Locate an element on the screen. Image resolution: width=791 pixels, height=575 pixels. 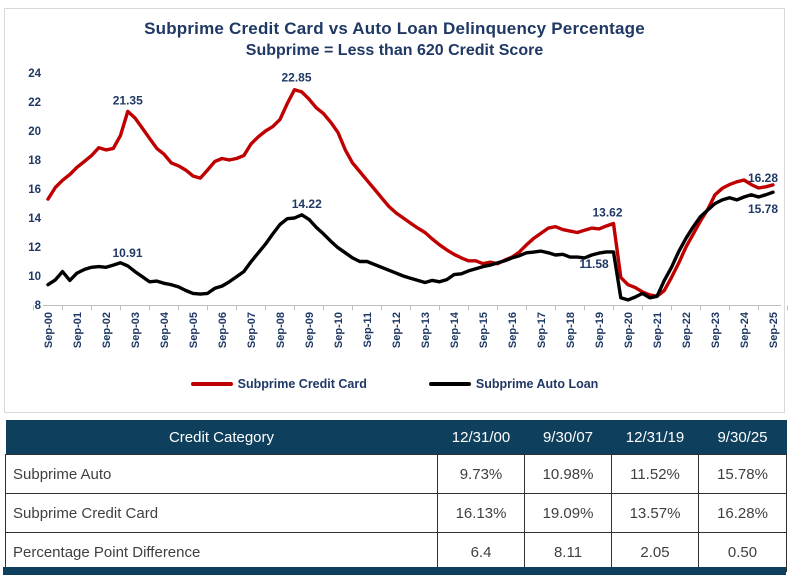
y-tick-label: 10 is located at coordinates (34, 277).